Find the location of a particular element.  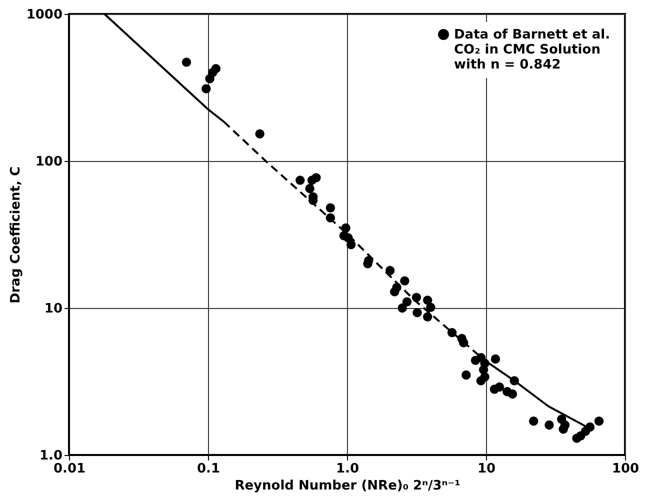

y-tick-label: 1000 is located at coordinates (44, 15).